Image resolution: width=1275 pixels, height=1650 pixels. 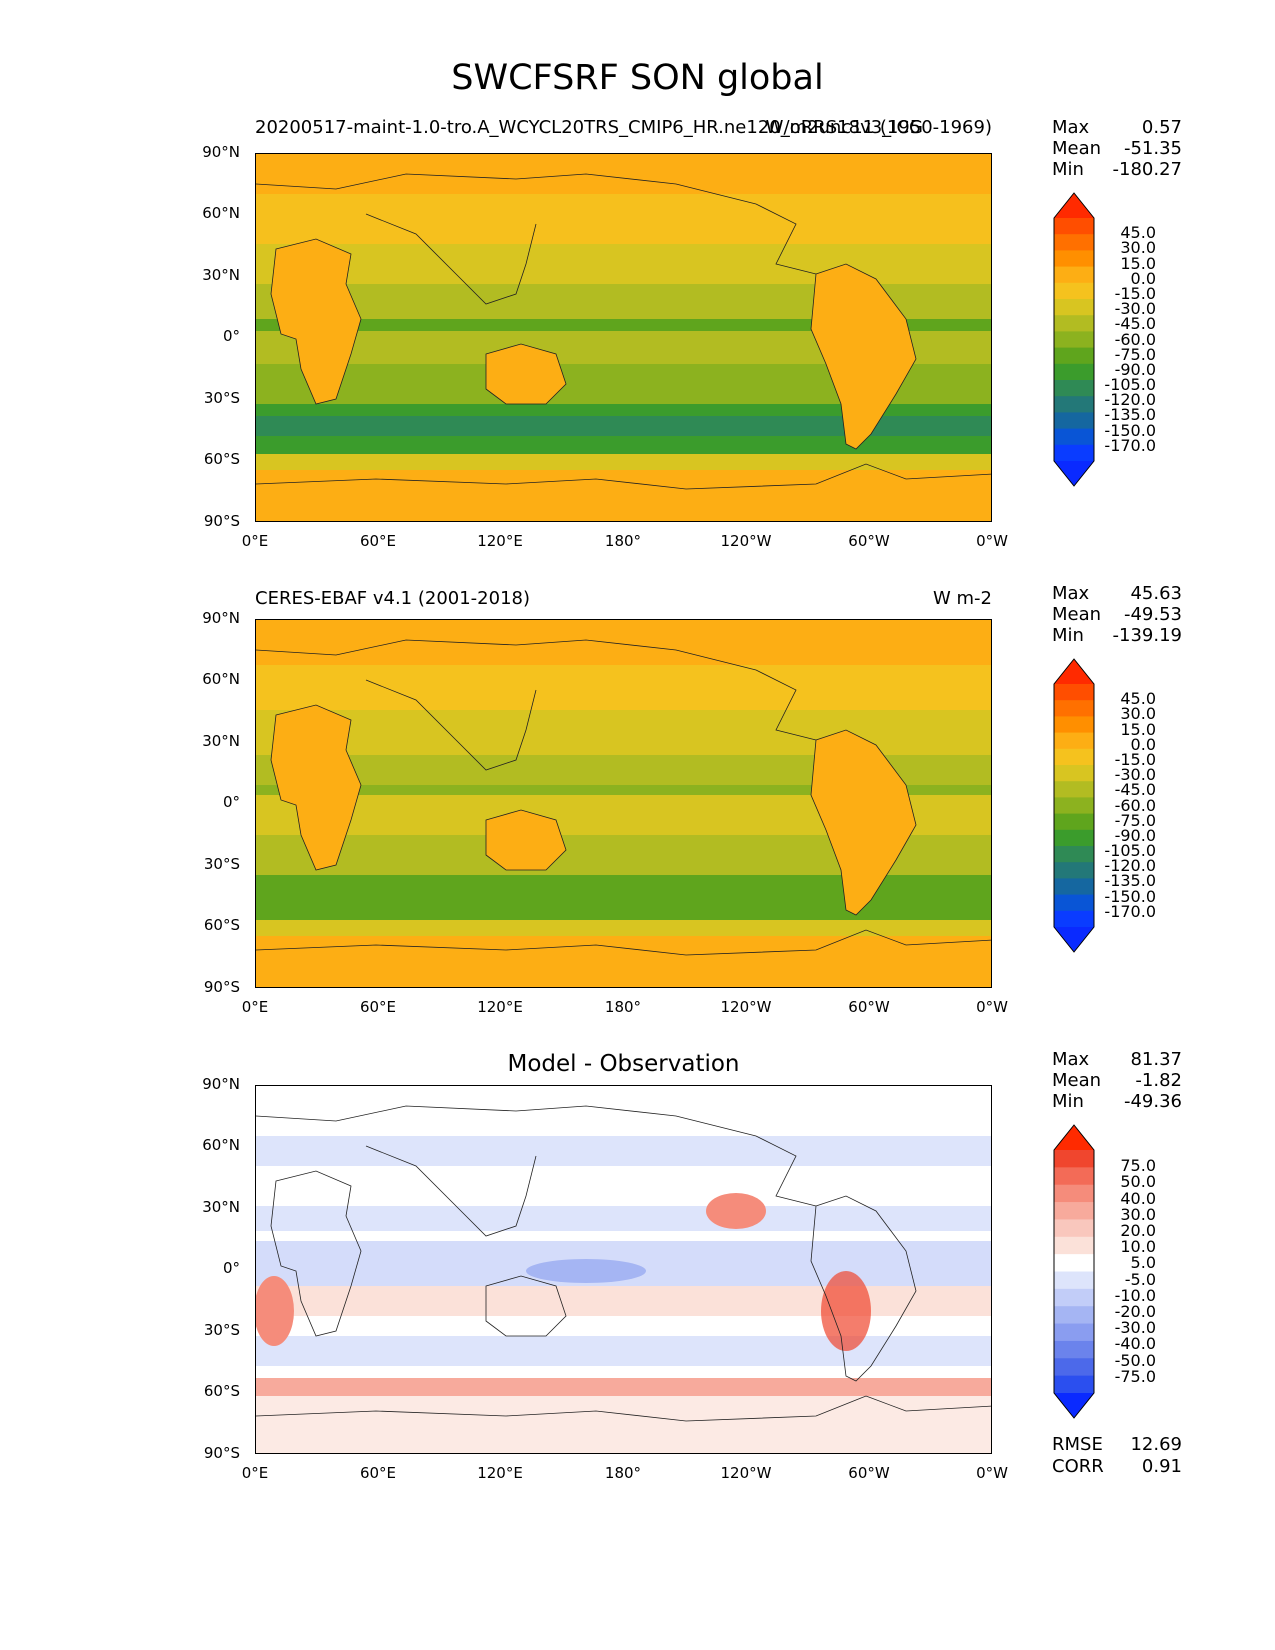 I want to click on map-observation, so click(x=623, y=803).